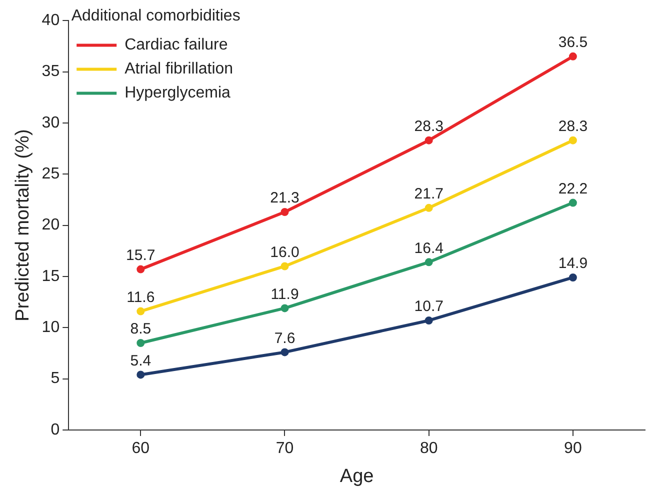  I want to click on y-tick-label: 10, so click(51, 327).